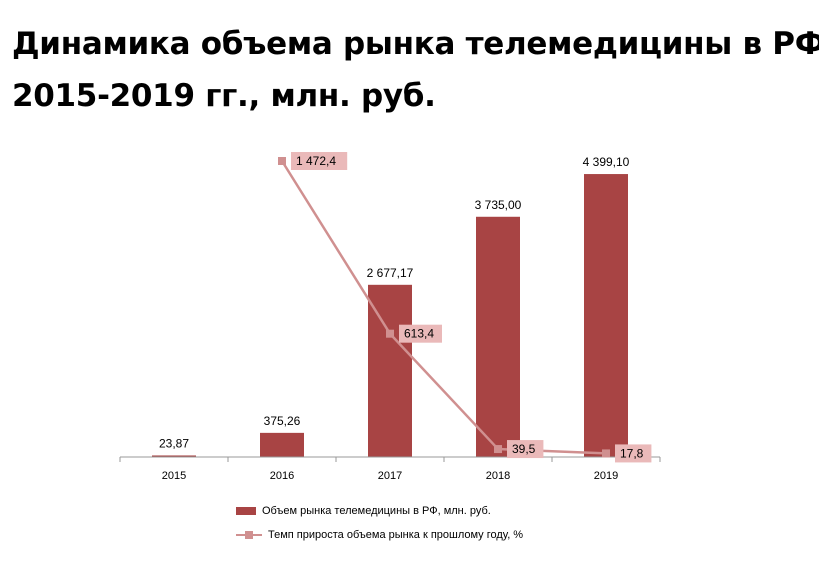 The height and width of the screenshot is (565, 819). Describe the element at coordinates (282, 444) in the screenshot. I see `bar-2016` at that location.